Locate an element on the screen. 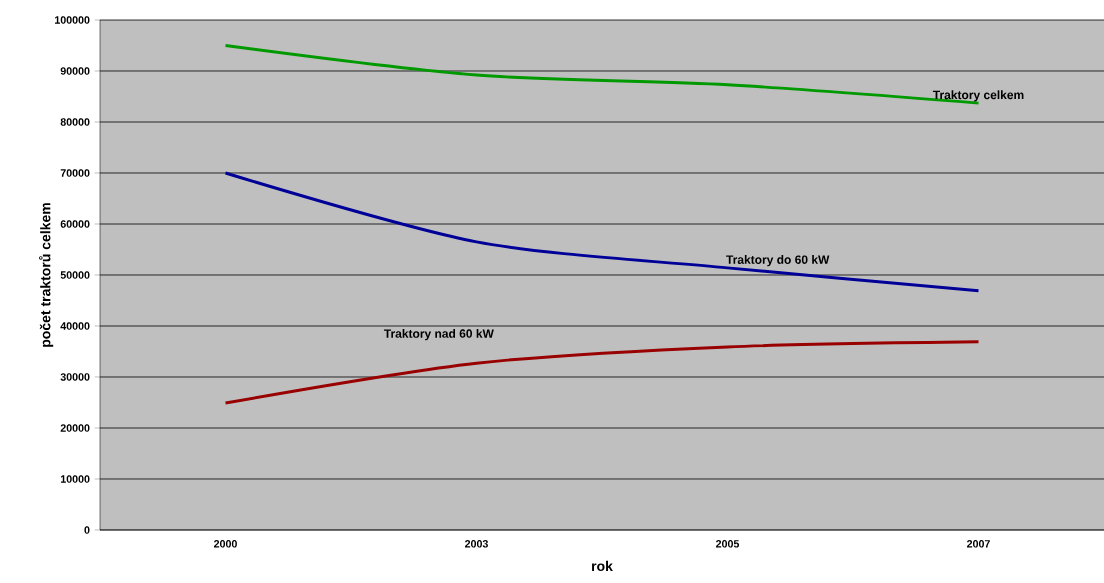 The width and height of the screenshot is (1104, 583). y-tick-label: 60000 is located at coordinates (75, 224).